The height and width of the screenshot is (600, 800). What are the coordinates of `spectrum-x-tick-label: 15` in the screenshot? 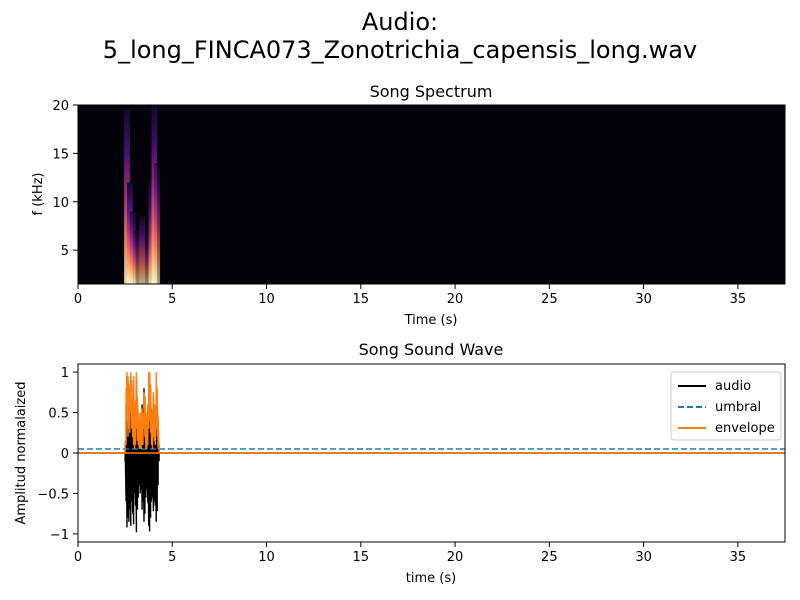 It's located at (361, 299).